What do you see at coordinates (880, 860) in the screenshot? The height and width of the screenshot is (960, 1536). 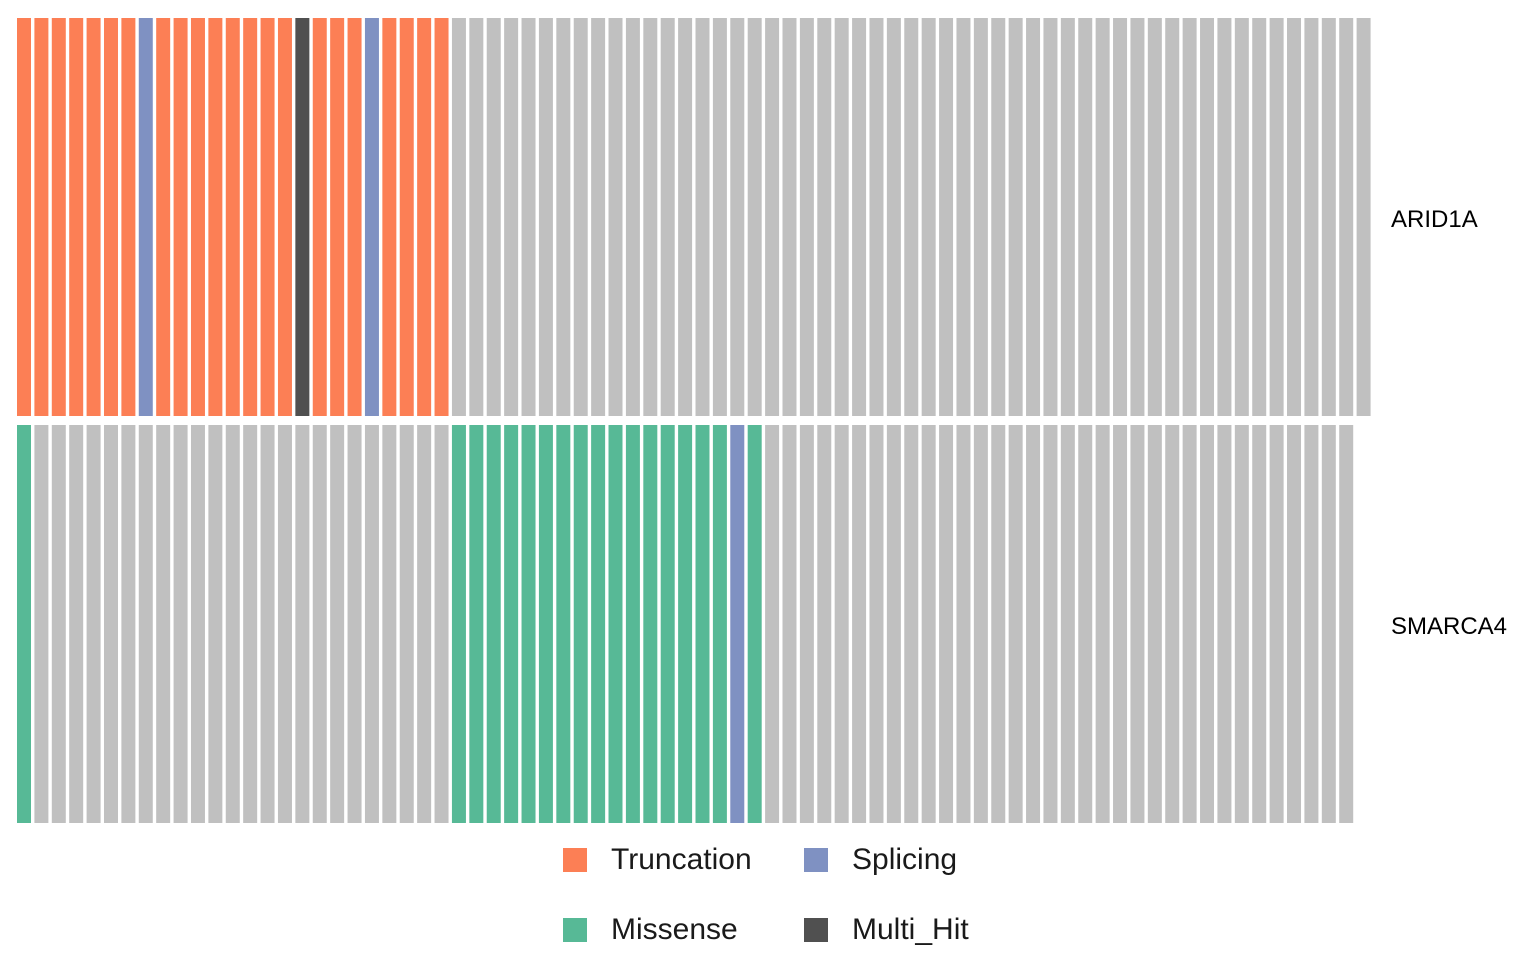 I see `legend-item-splicing: Splicing` at bounding box center [880, 860].